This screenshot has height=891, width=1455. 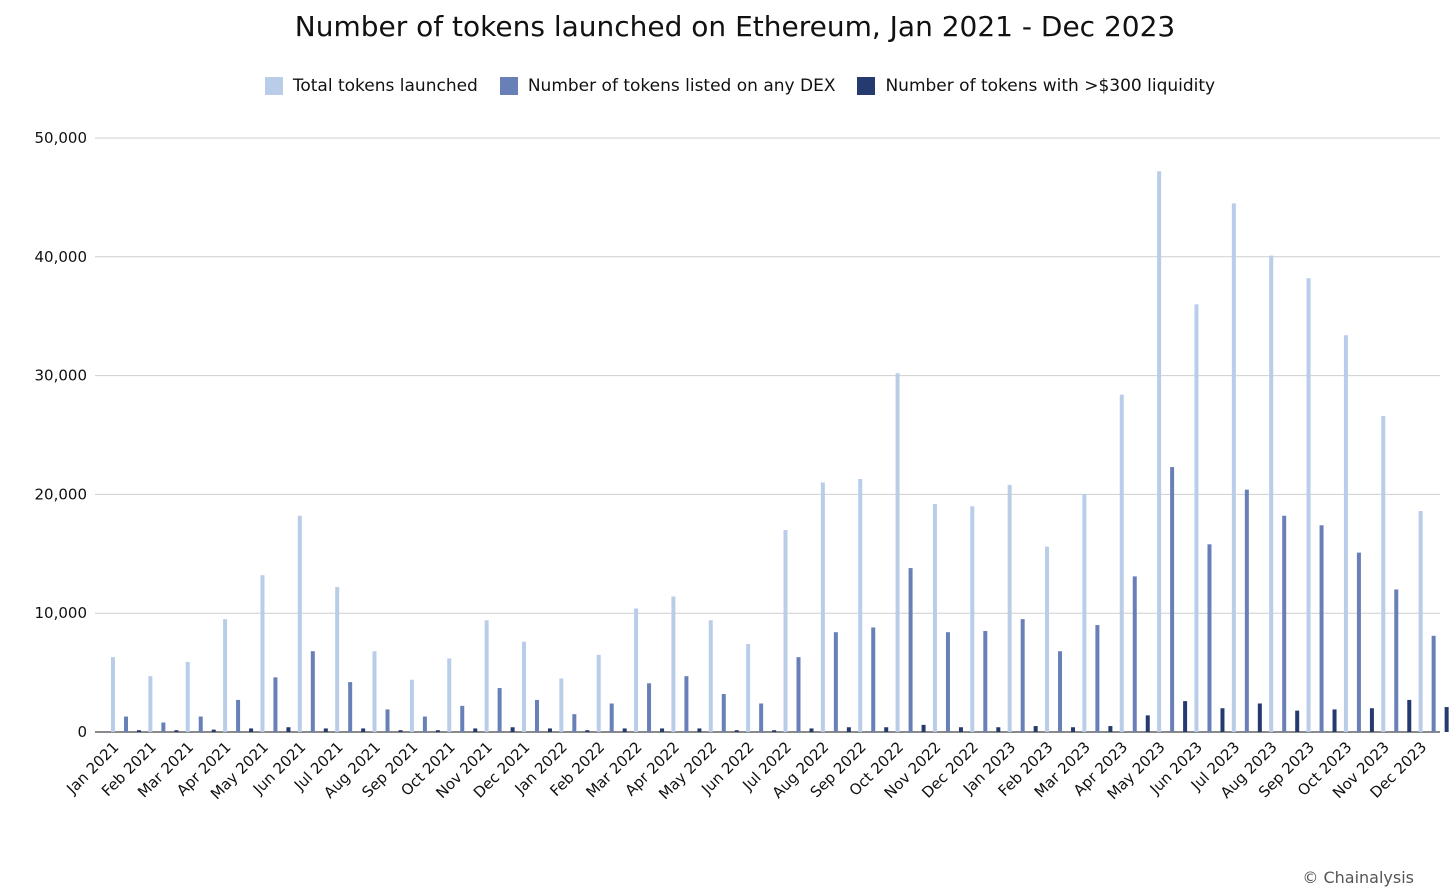 I want to click on legend-item-dex: Number of tokens listed on any DEX, so click(x=667, y=86).